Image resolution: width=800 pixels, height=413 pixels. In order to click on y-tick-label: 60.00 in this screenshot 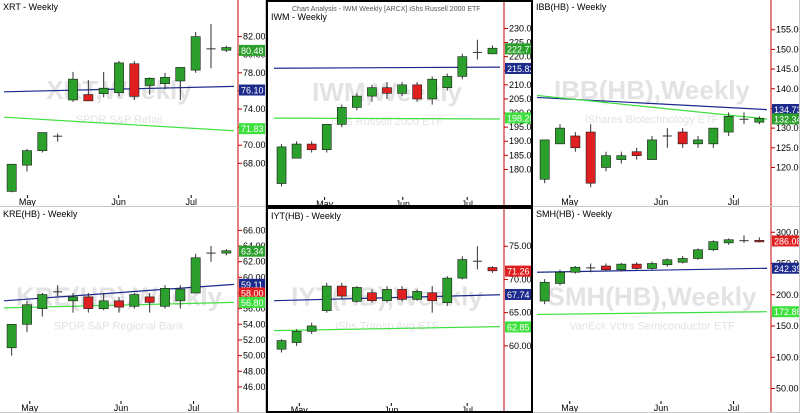, I will do `click(254, 277)`.